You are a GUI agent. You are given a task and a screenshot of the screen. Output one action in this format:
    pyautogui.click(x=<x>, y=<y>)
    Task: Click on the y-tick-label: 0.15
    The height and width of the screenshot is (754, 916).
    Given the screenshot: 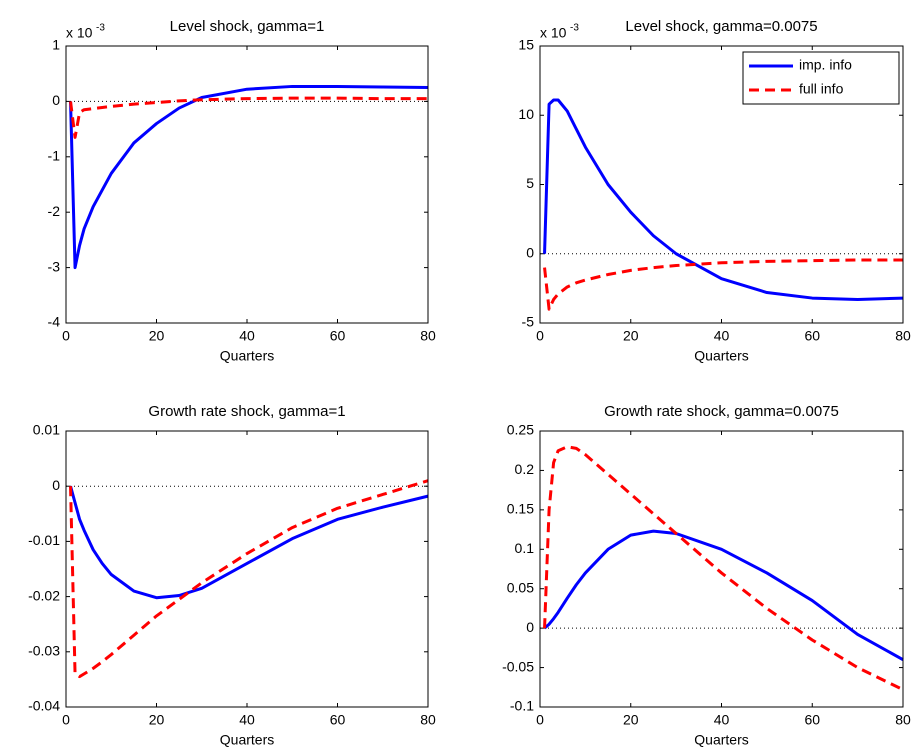 What is the action you would take?
    pyautogui.click(x=520, y=509)
    